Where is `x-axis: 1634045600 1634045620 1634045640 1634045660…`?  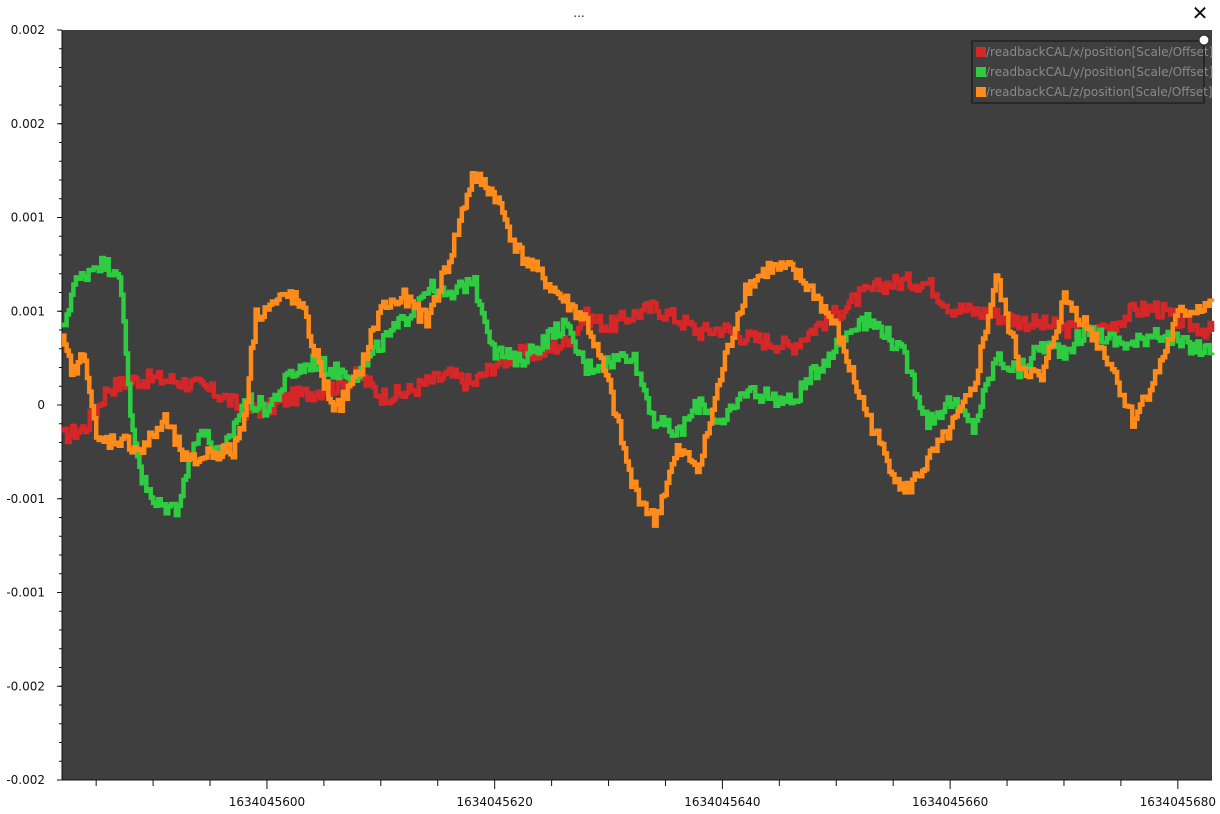 x-axis: 1634045600 1634045620 1634045640 1634045660… is located at coordinates (639, 794).